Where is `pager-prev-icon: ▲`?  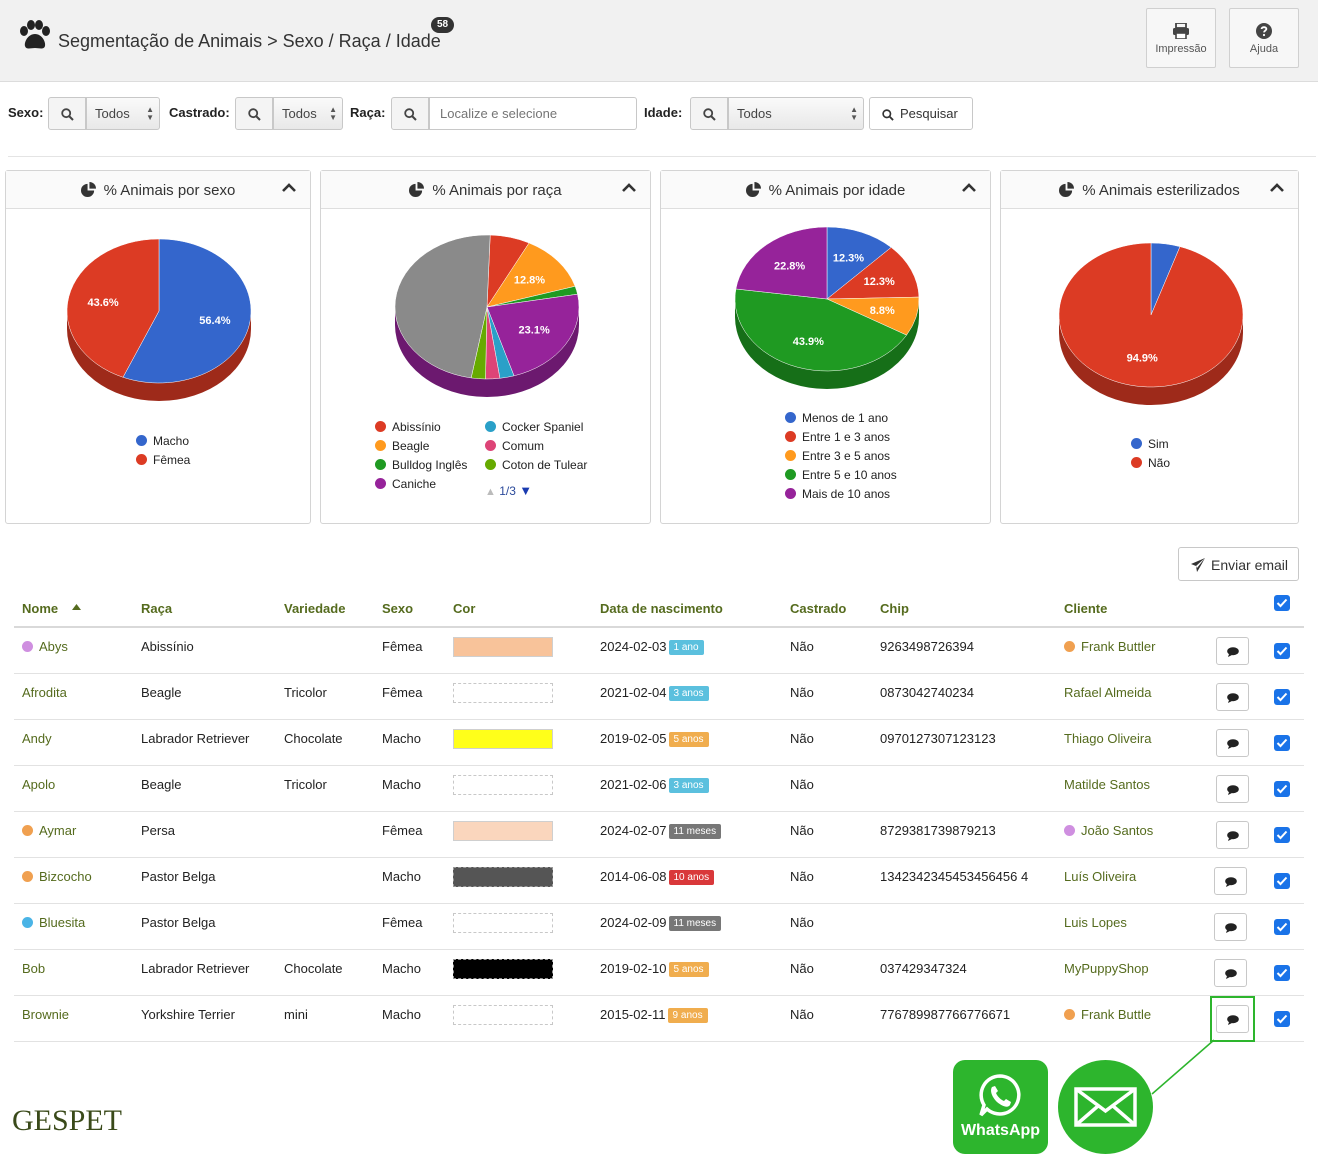
pager-prev-icon: ▲ is located at coordinates (490, 492).